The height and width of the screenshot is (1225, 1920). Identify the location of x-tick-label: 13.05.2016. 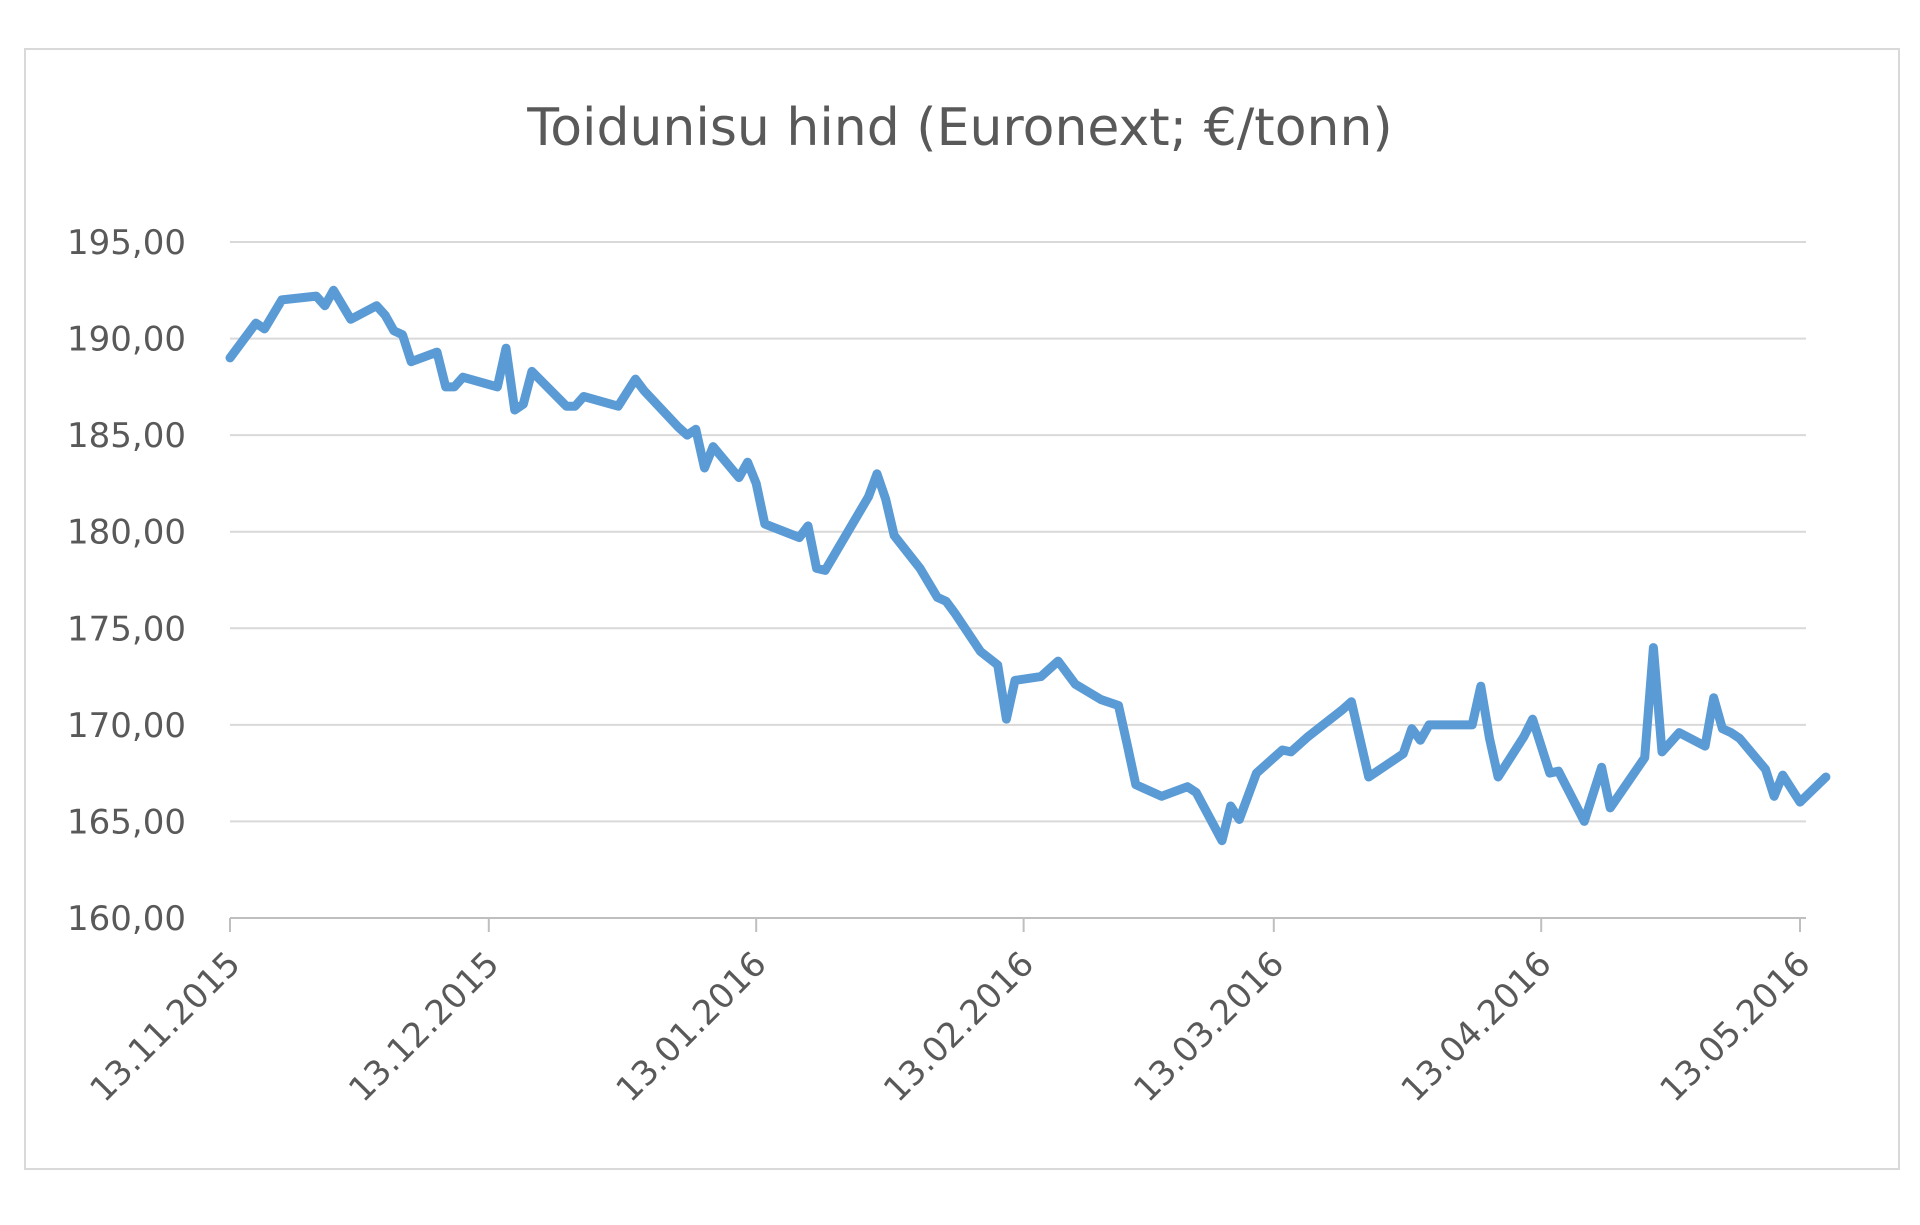
(1735, 1027).